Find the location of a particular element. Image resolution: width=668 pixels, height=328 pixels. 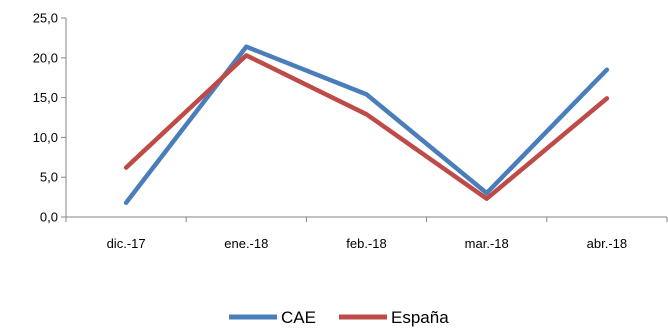

y-tick-label: 15,0 is located at coordinates (45, 97).